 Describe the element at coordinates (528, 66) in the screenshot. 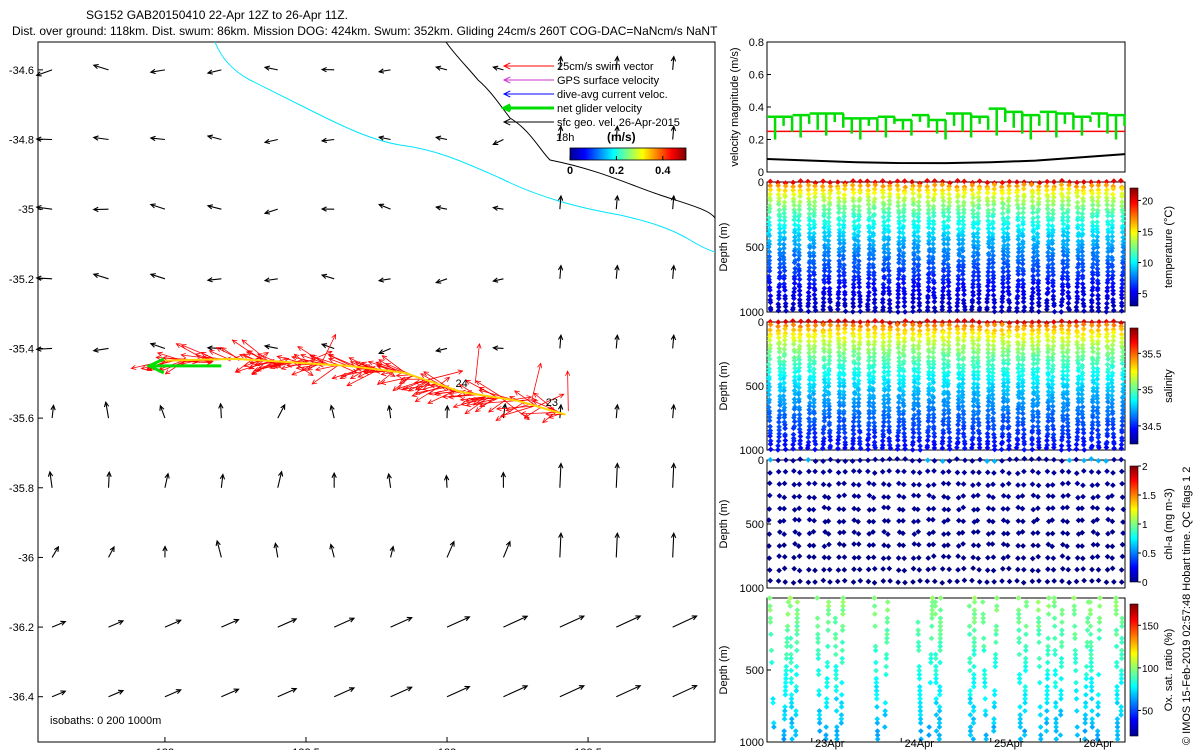

I see `legend-arrow` at that location.